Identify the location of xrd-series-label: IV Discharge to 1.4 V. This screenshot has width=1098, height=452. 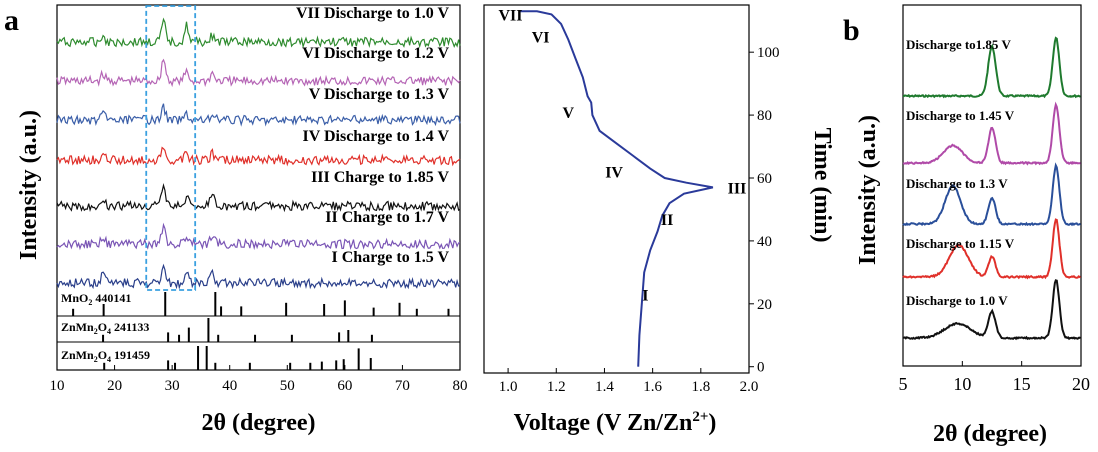
(375, 136).